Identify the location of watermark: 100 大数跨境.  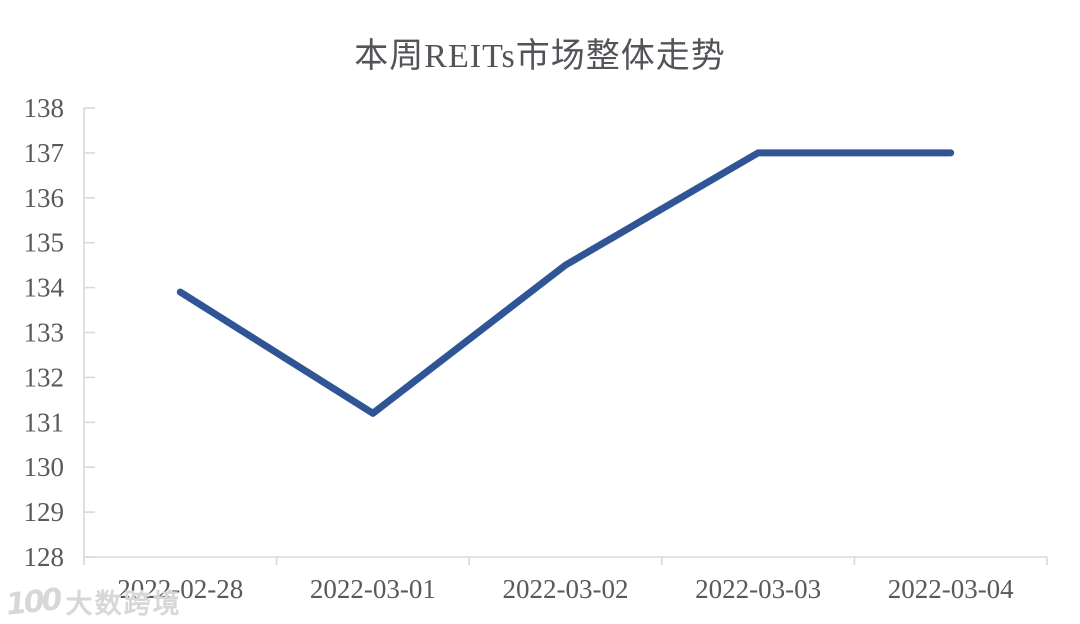
(93, 602).